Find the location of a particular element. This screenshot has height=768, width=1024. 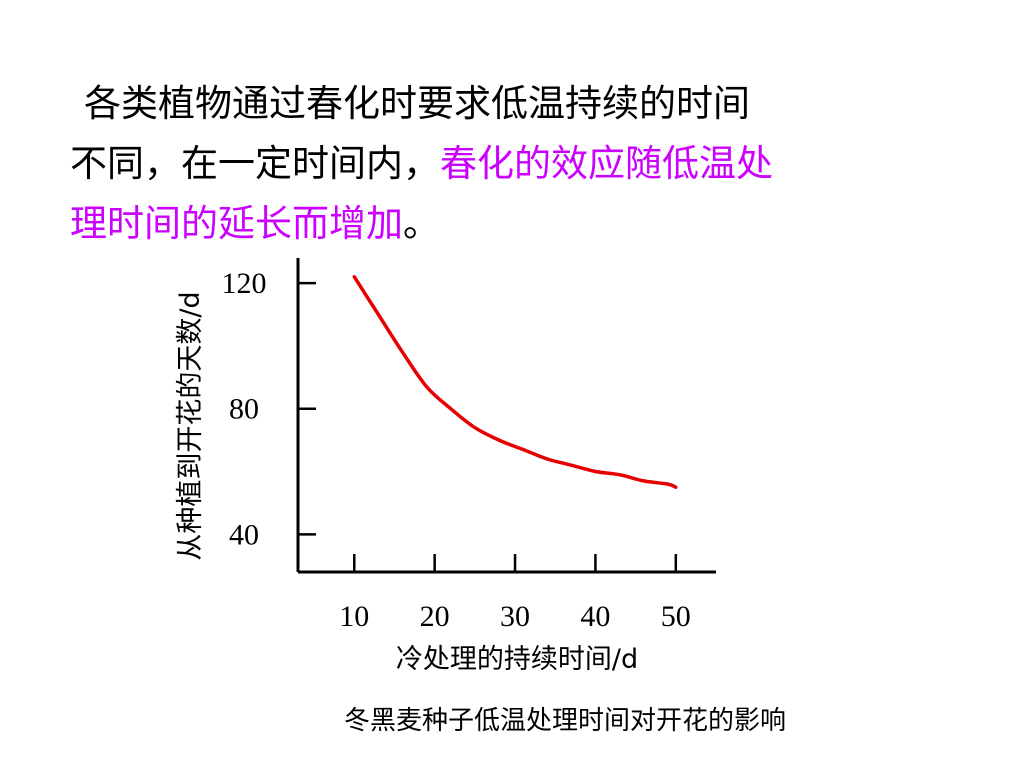

paragraph-line-2: 不同，在一定时间内，春化的效应随低温处 is located at coordinates (510, 164).